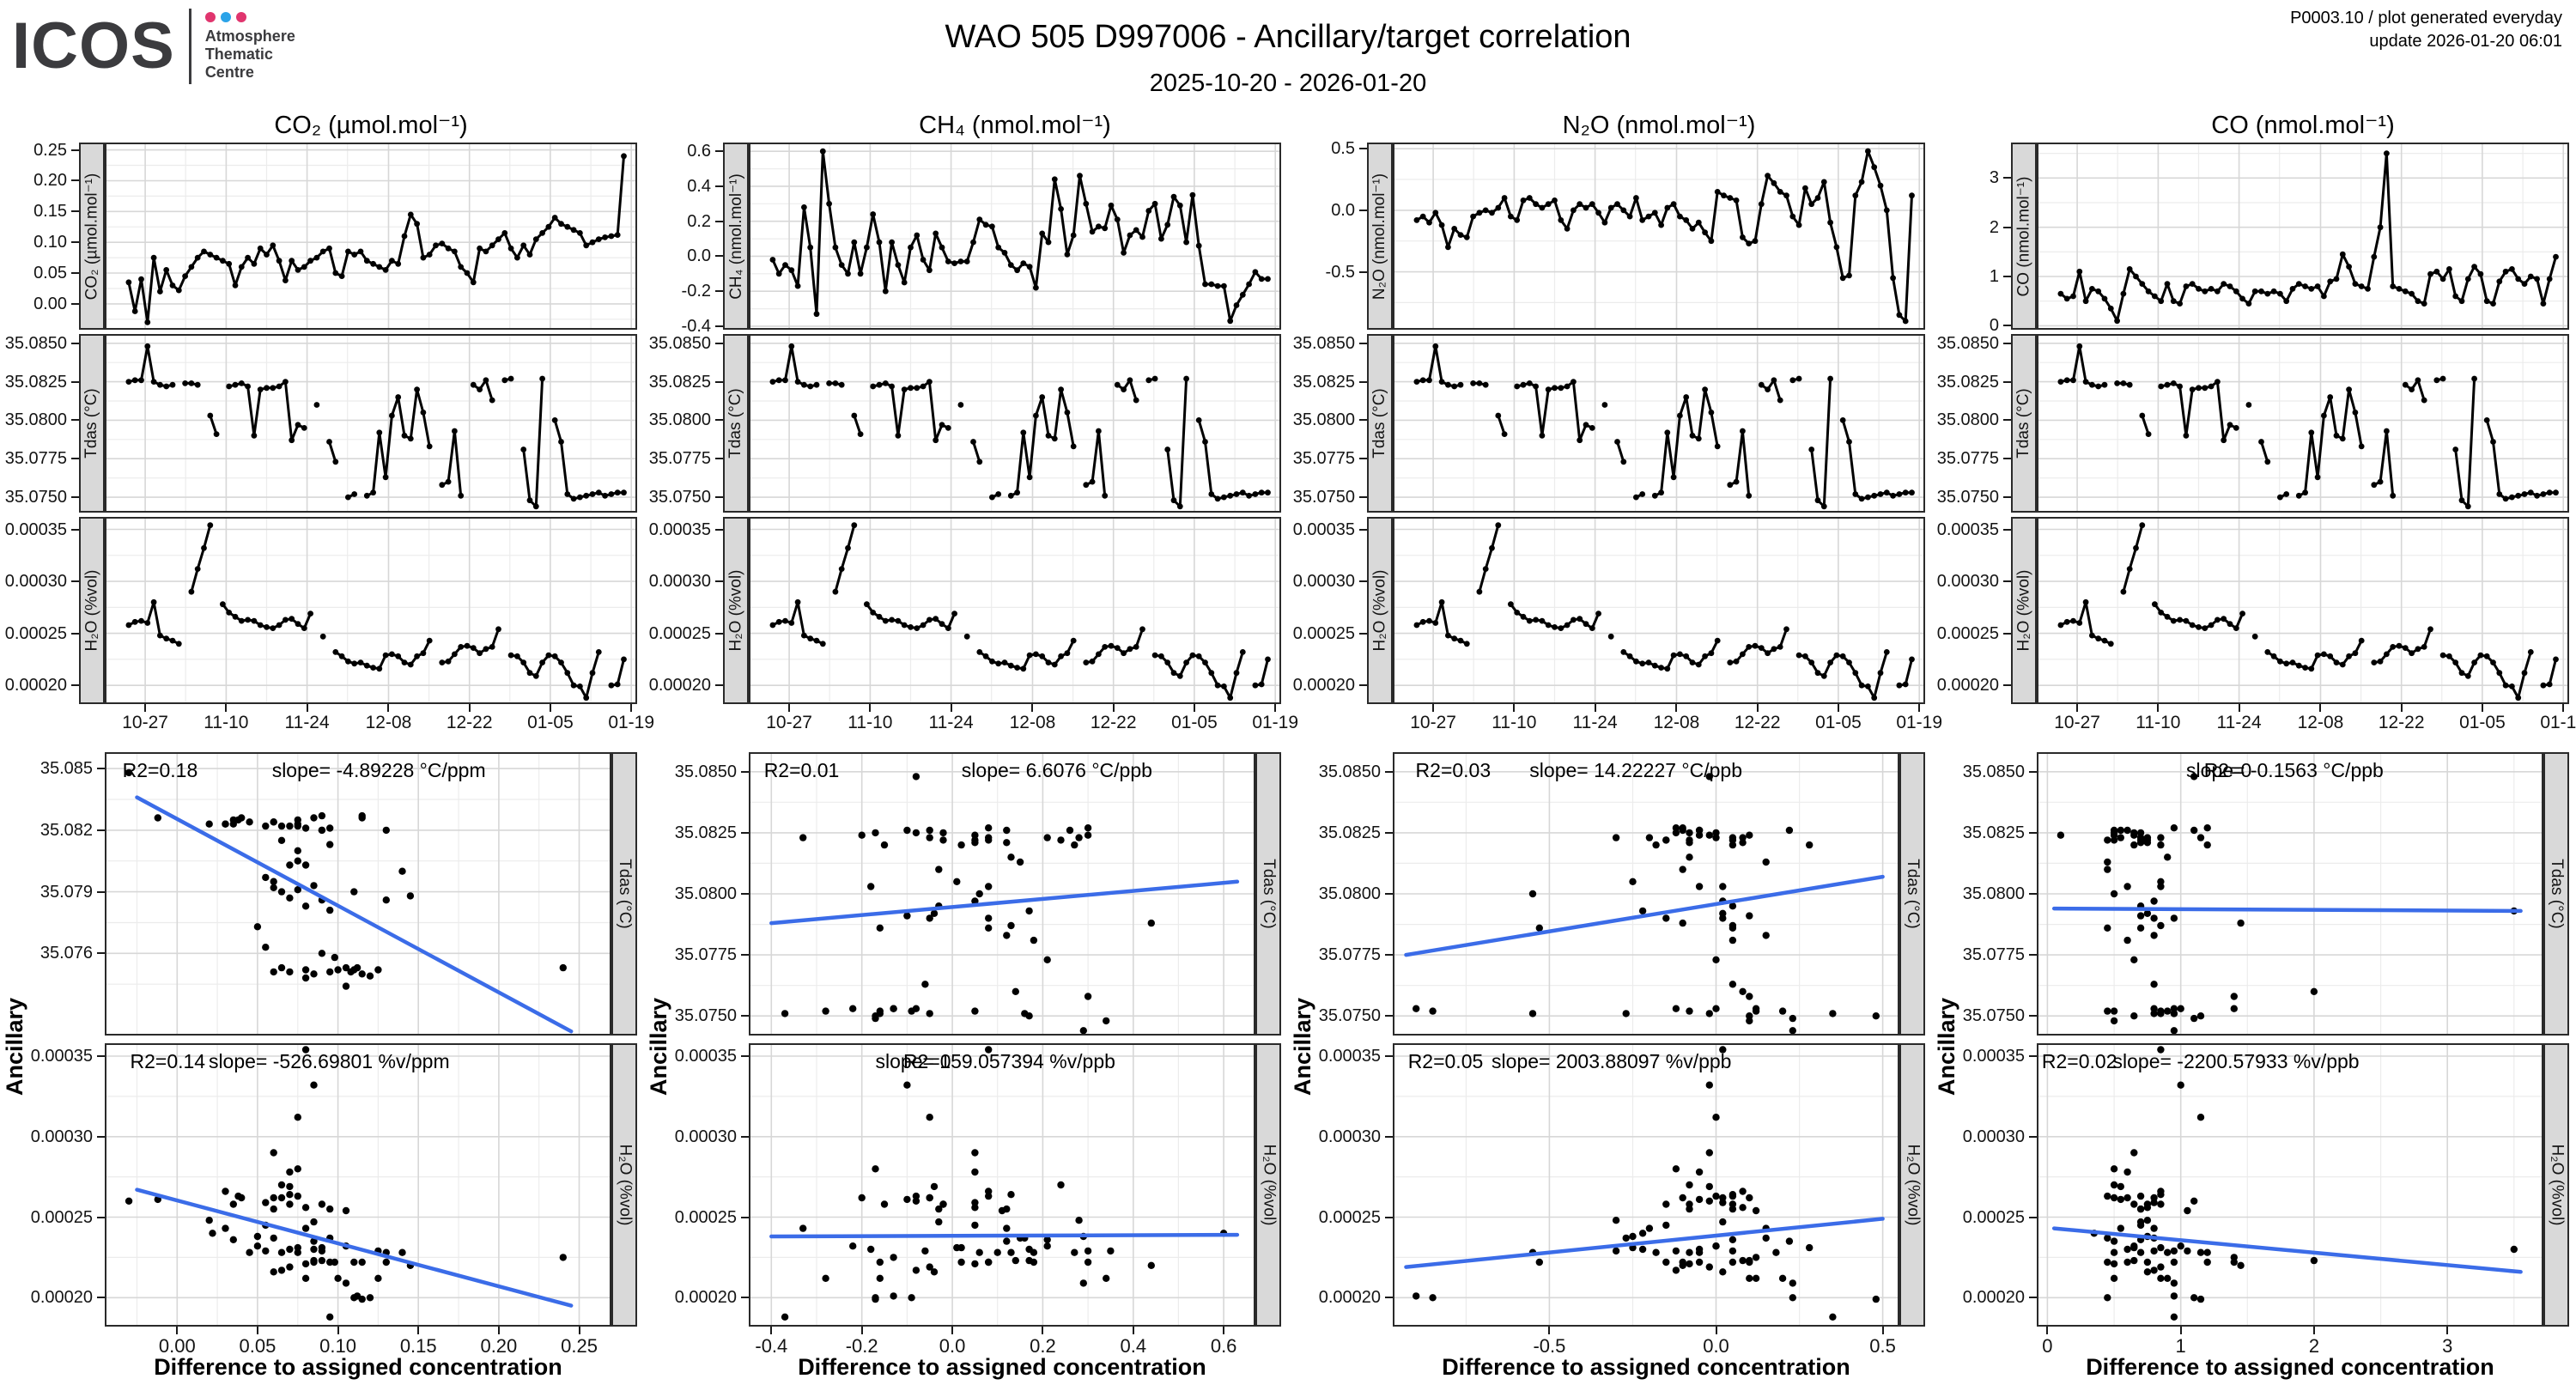 This screenshot has height=1391, width=2576. Describe the element at coordinates (1323, 686) in the screenshot. I see `y-tick-label: 0.00020` at that location.